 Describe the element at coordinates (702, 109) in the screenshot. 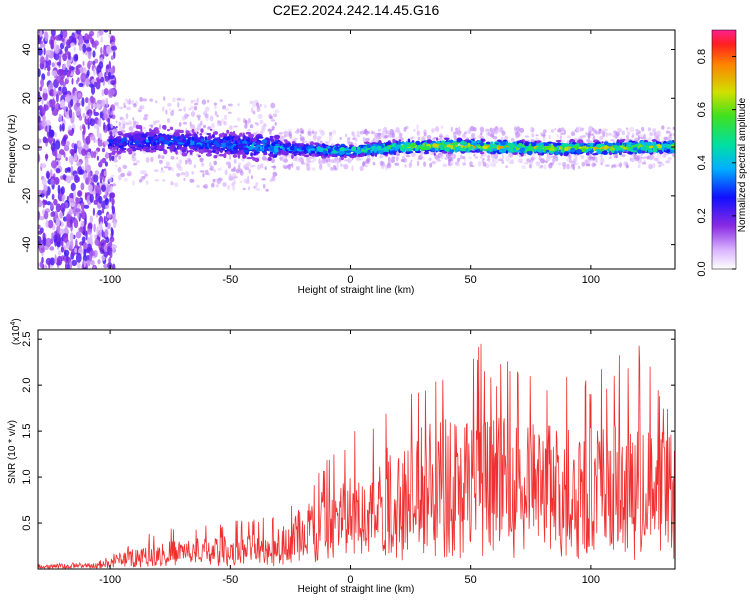

I see `colorbar-tick-label: 0.6` at that location.